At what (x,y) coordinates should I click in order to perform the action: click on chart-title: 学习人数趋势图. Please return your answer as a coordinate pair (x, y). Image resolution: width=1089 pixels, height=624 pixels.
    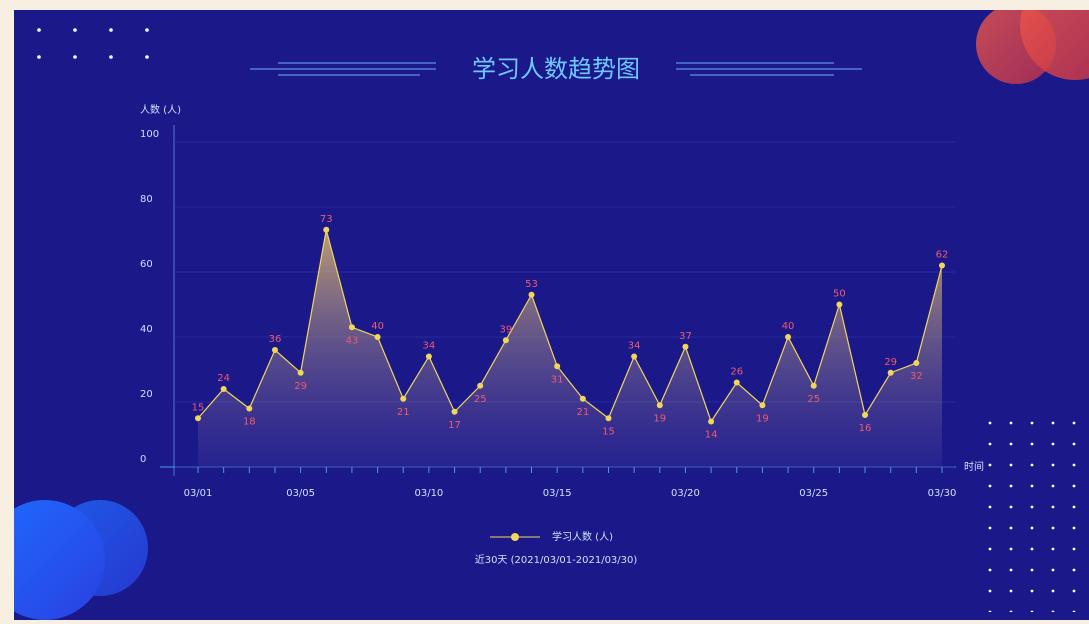
    Looking at the image, I should click on (556, 69).